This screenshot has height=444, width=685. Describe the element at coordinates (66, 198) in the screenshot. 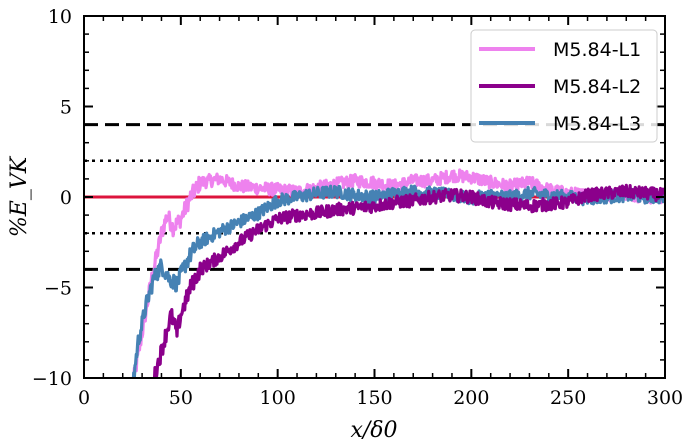

I see `y-tick-label: 0` at that location.